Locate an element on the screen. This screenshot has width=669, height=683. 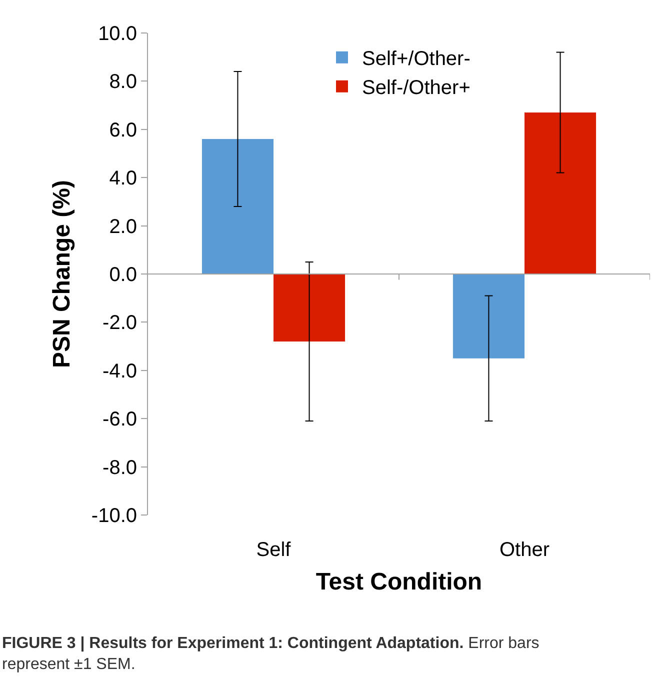
y-tick-label: -10.0 is located at coordinates (114, 516).